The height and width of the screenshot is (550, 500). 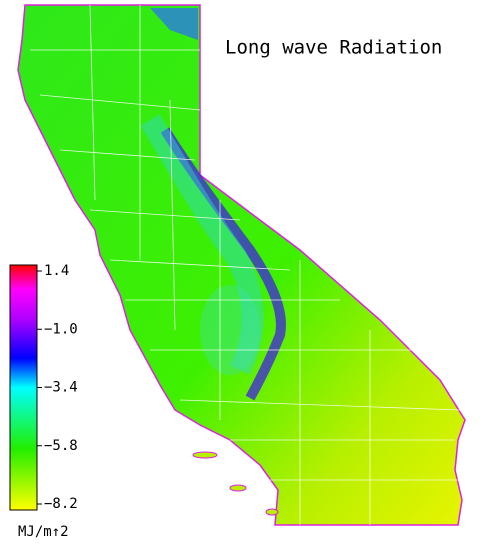 I want to click on valley-cyan, so click(x=230, y=330).